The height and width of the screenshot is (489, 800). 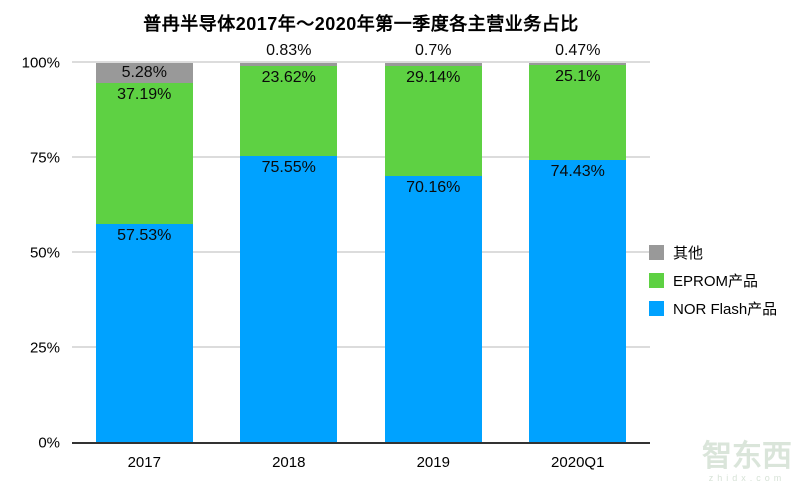 I want to click on y-axis-tick-label: 25%, so click(x=44, y=348).